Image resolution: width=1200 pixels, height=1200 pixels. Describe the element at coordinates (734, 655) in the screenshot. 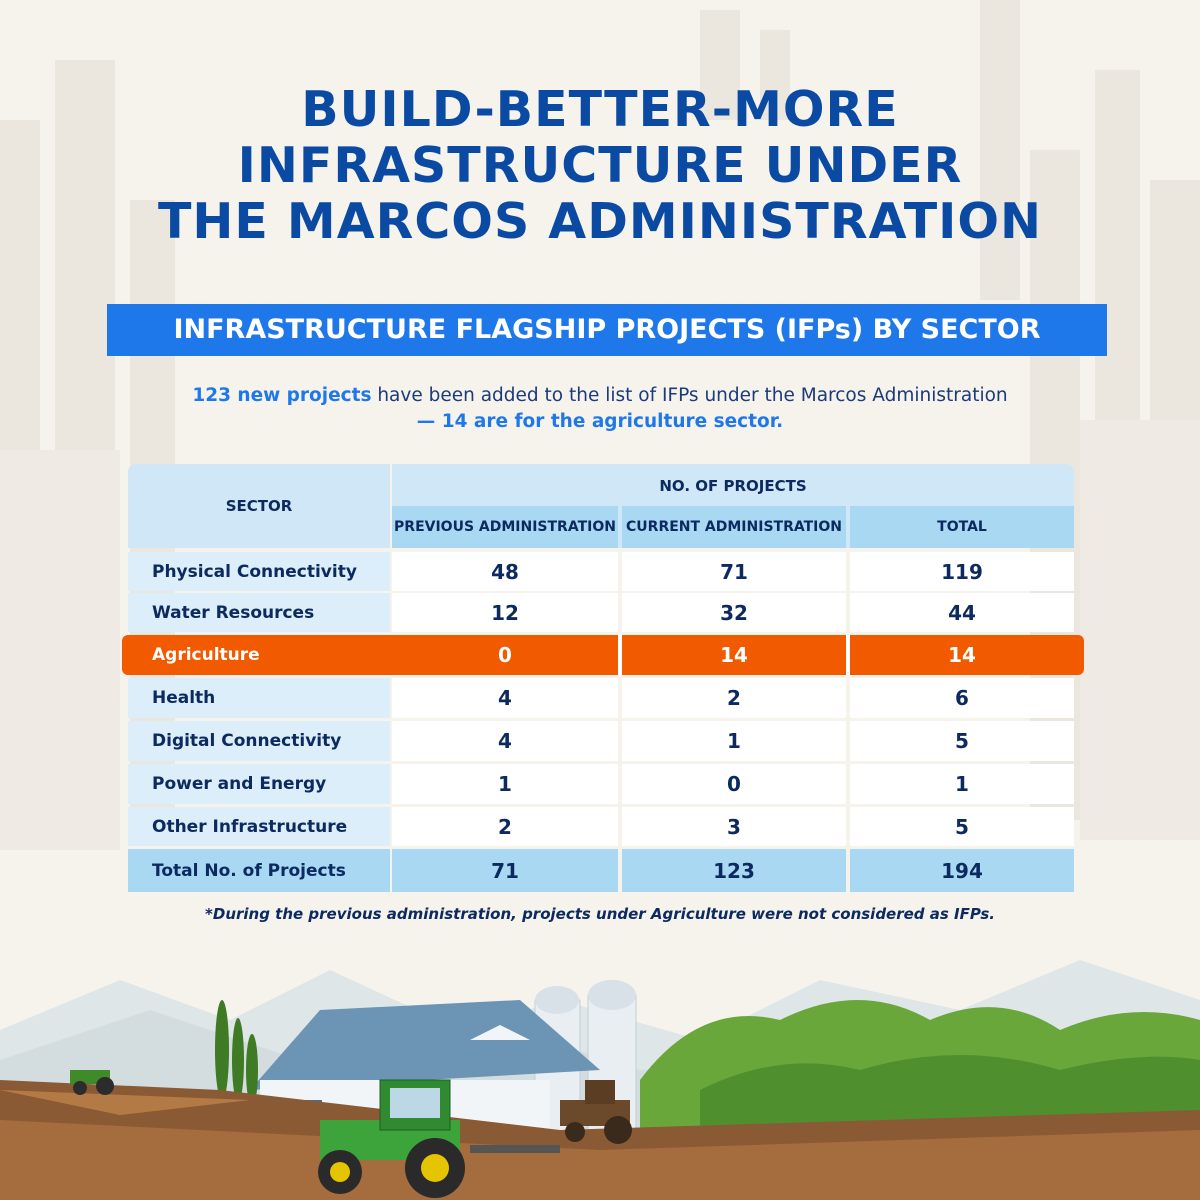

I see `cell-current: 14` at that location.